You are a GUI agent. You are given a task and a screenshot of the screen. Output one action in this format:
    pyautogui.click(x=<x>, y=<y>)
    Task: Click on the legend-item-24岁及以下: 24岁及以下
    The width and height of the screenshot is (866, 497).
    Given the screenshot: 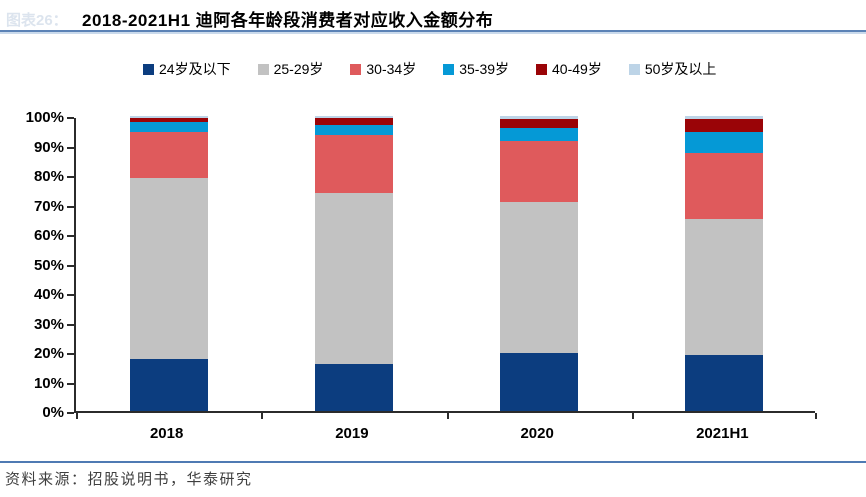 What is the action you would take?
    pyautogui.click(x=187, y=69)
    